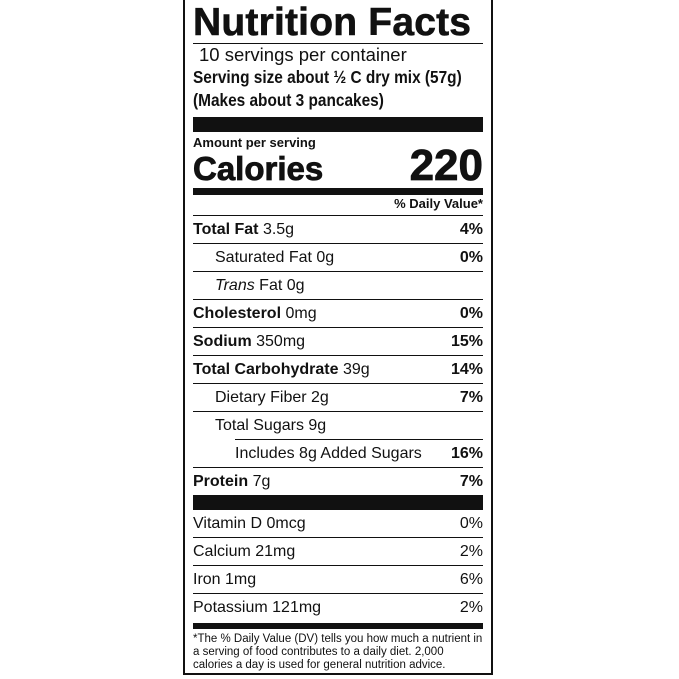 This screenshot has width=679, height=679. I want to click on vitamin-name: Iron, so click(207, 579).